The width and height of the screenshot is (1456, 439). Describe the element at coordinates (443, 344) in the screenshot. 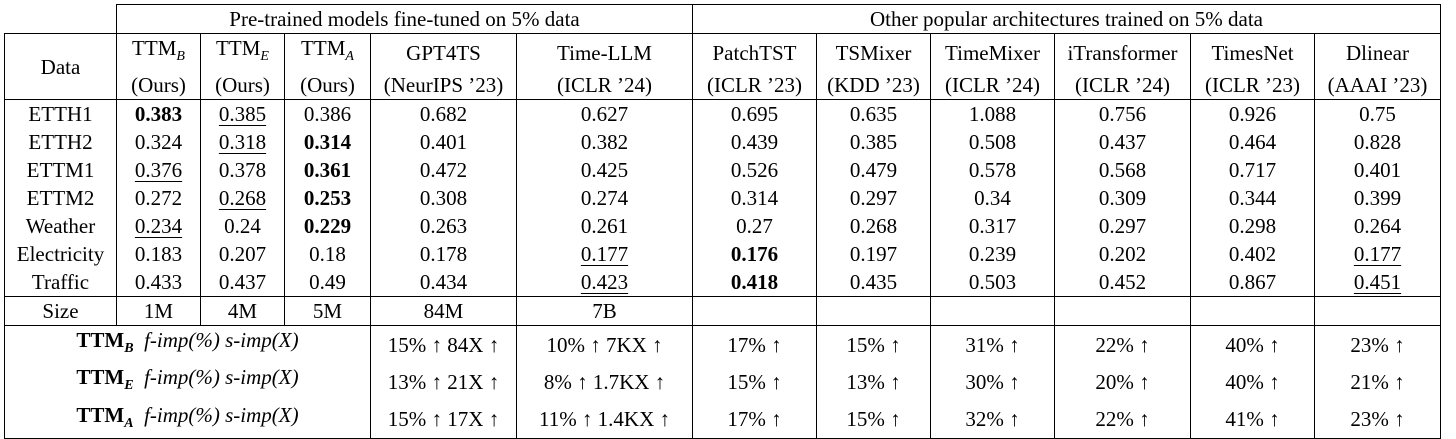

I see `gpt4ts-improvement: 15% ↑ 84X ↑` at that location.